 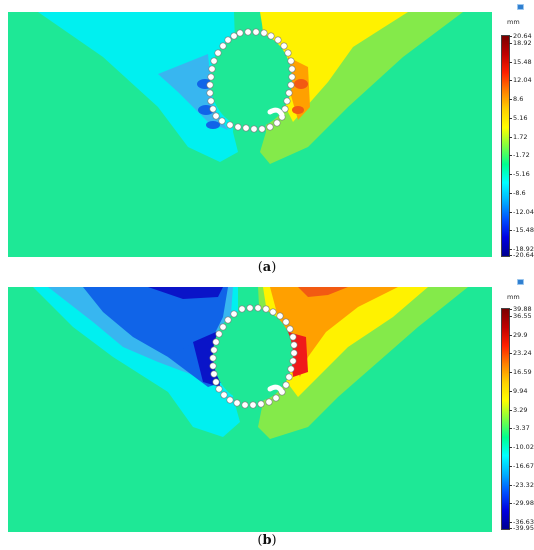 What do you see at coordinates (520, 409) in the screenshot?
I see `colorbar-tick-label: 3.29` at bounding box center [520, 409].